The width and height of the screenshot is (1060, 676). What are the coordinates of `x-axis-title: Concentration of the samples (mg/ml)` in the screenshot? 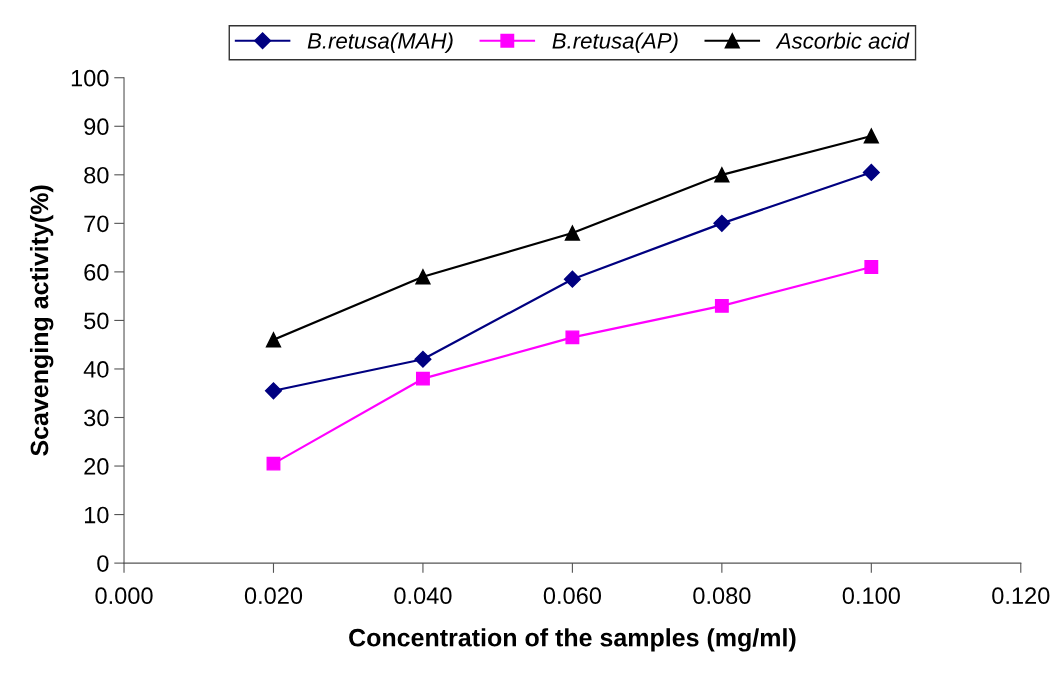 It's located at (572, 640).